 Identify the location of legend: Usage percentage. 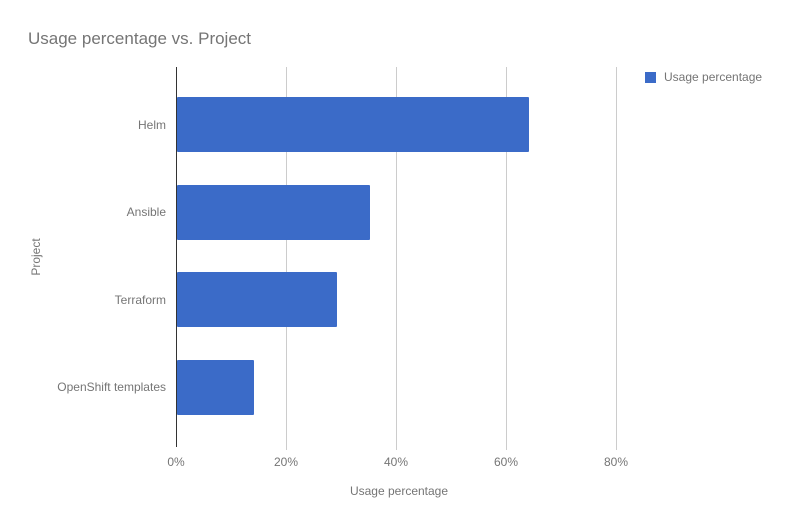
(703, 77).